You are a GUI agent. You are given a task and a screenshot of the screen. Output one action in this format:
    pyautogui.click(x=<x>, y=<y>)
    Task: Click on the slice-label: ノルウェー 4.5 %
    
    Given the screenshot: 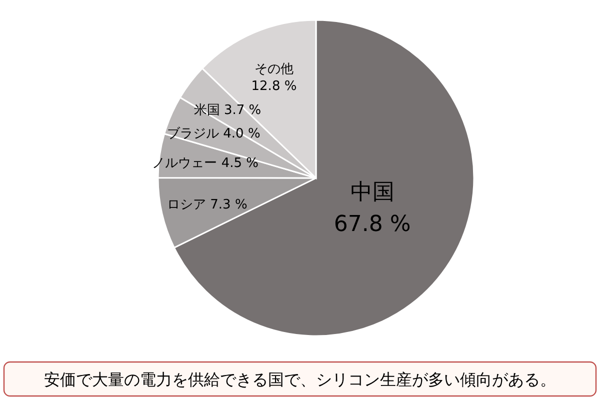 What is the action you would take?
    pyautogui.click(x=205, y=163)
    